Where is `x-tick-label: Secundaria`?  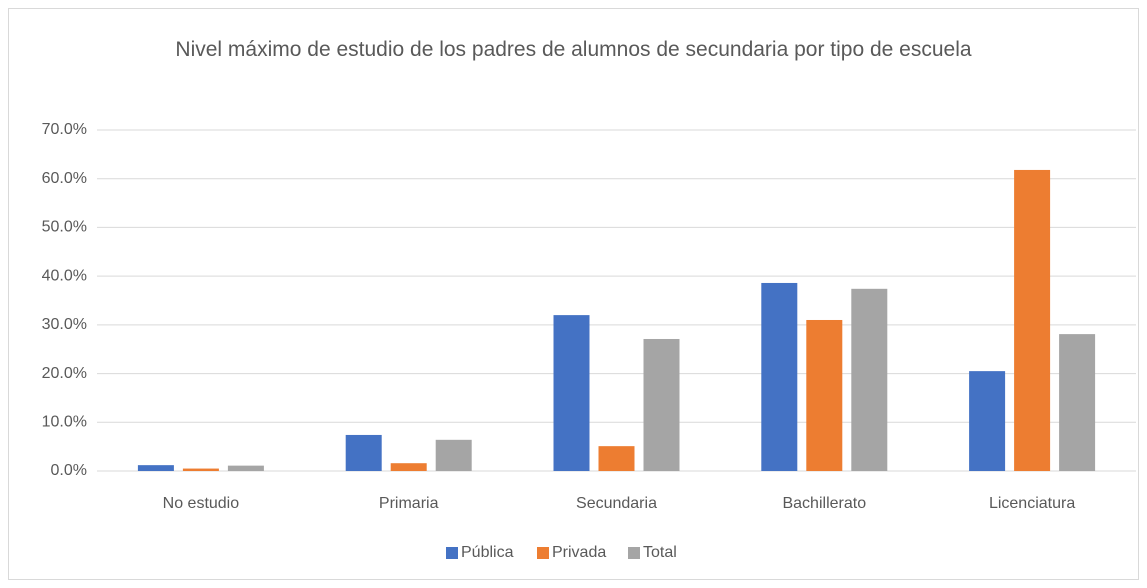 x-tick-label: Secundaria is located at coordinates (616, 503).